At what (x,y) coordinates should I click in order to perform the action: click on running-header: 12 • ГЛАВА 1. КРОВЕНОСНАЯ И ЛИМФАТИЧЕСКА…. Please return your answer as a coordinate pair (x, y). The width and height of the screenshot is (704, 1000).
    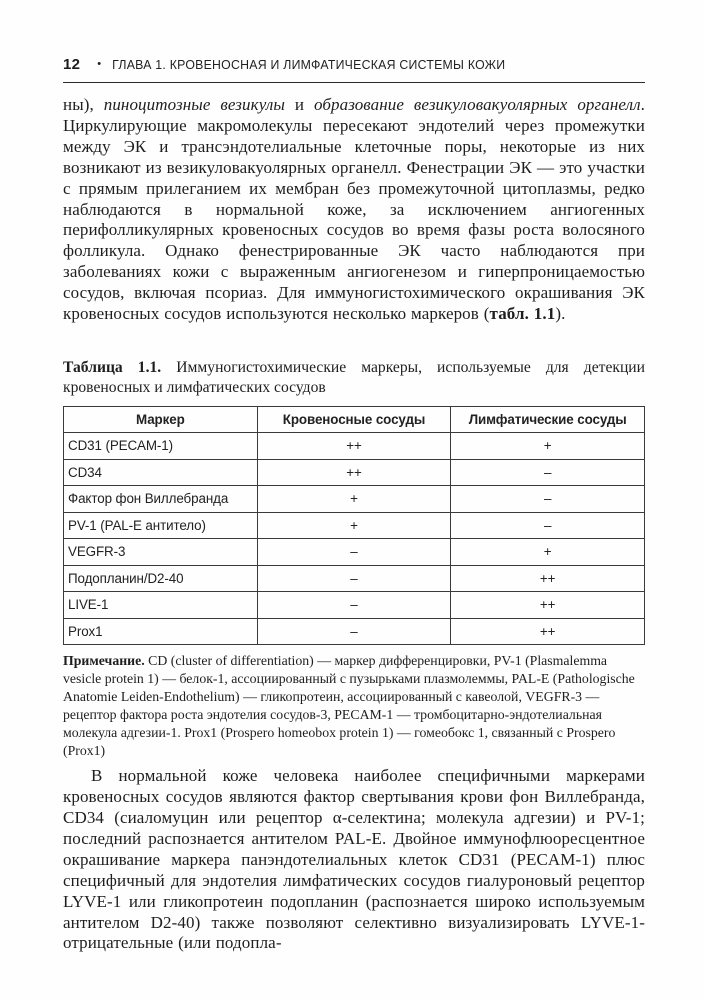
    Looking at the image, I should click on (354, 69).